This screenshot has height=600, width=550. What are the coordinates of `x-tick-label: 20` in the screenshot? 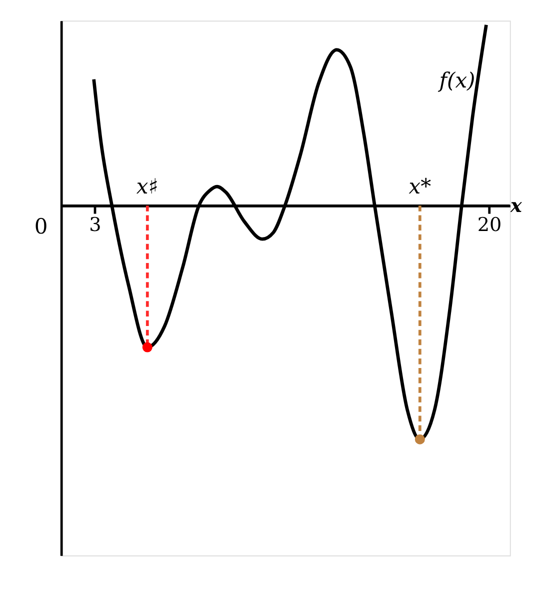 It's located at (489, 224).